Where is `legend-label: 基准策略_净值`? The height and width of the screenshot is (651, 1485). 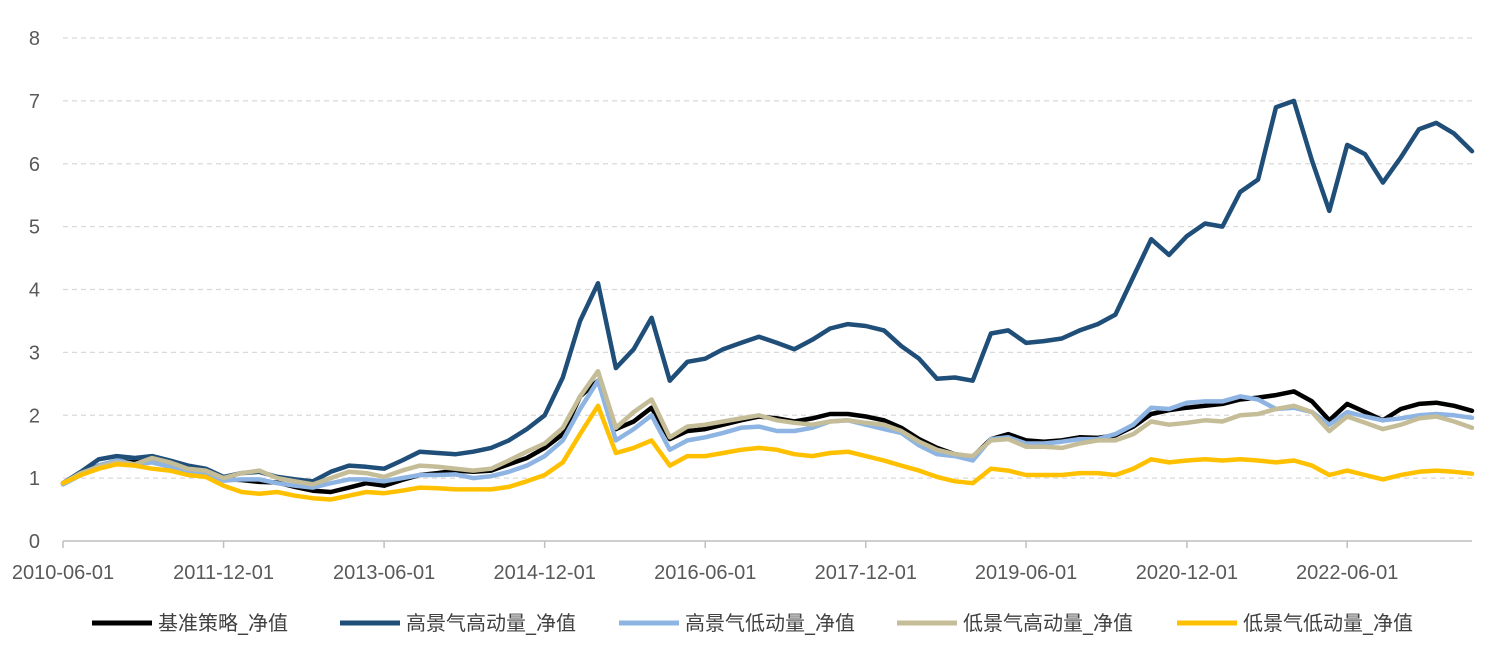 legend-label: 基准策略_净值 is located at coordinates (223, 623).